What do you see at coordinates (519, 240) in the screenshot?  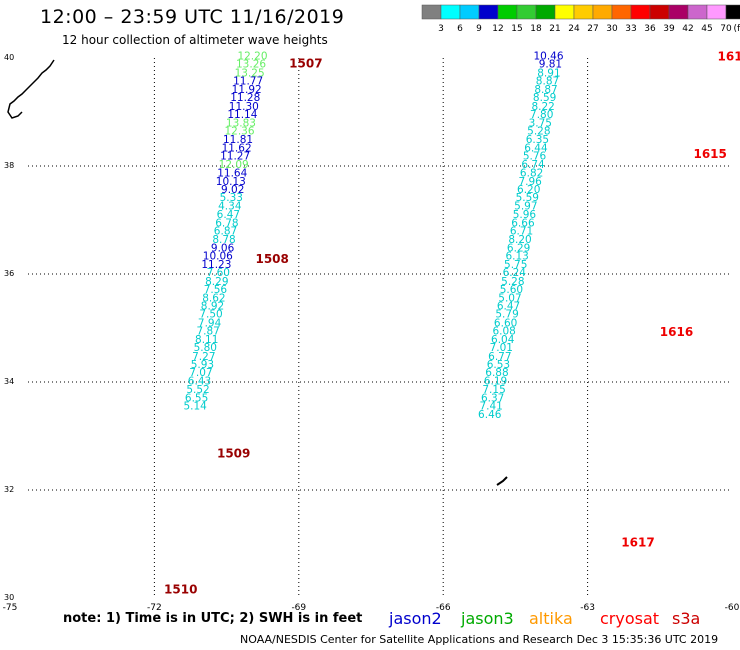 I see `wave-height-label: 8.20` at bounding box center [519, 240].